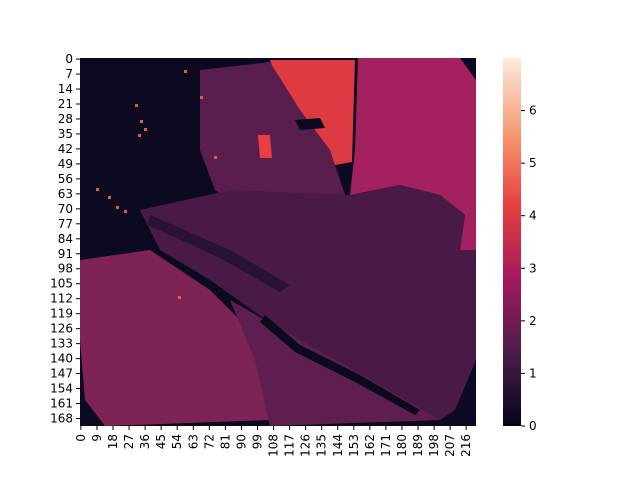 The height and width of the screenshot is (480, 640). Describe the element at coordinates (61, 359) in the screenshot. I see `y-tick-label: 140` at that location.